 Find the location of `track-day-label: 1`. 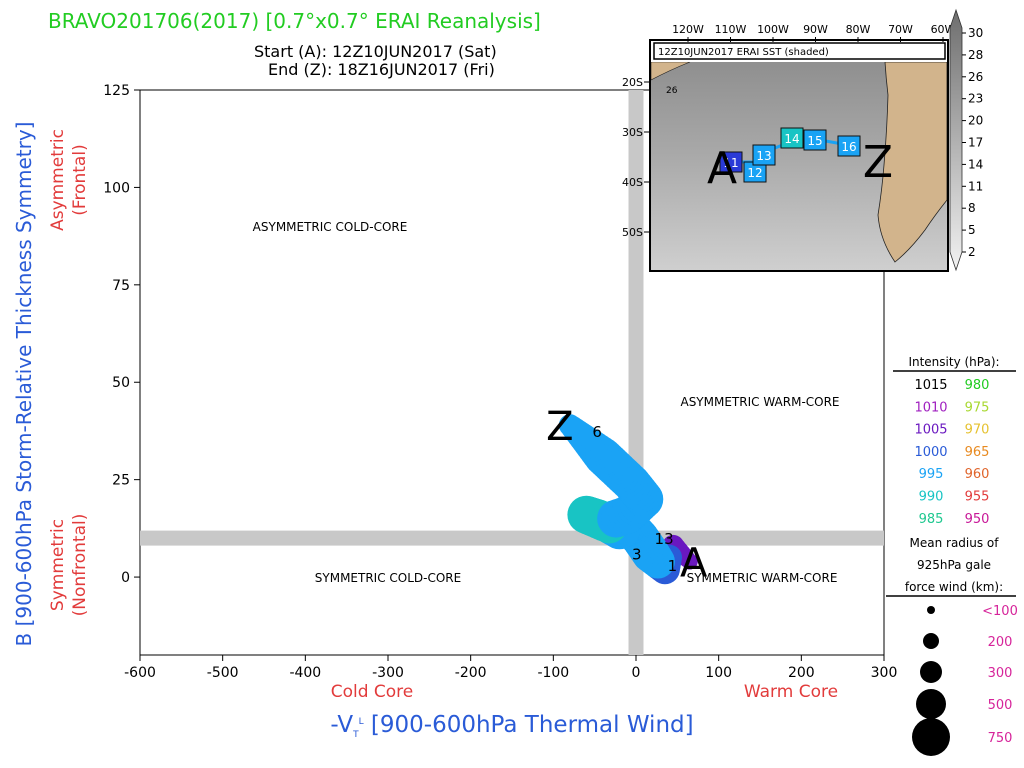

track-day-label: 1 is located at coordinates (673, 566).